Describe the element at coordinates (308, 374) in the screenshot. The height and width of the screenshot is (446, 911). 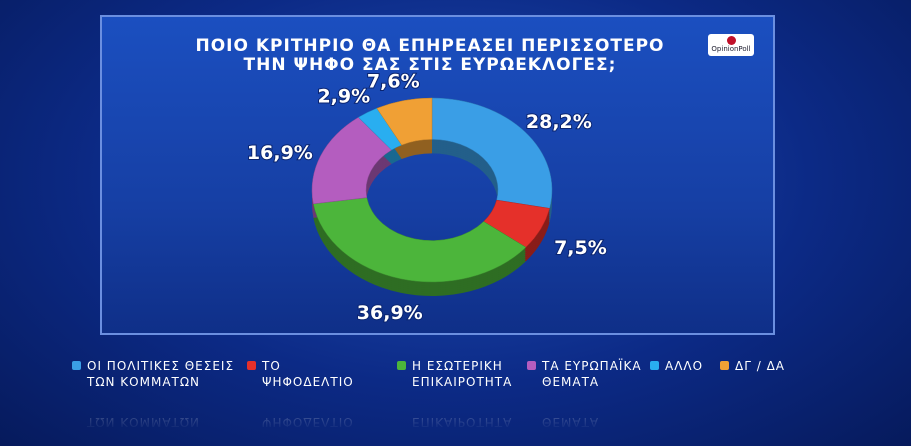
I see `legend-label: ΤΟ ΨΗΦΟΔΕΛΤΙΟ` at that location.